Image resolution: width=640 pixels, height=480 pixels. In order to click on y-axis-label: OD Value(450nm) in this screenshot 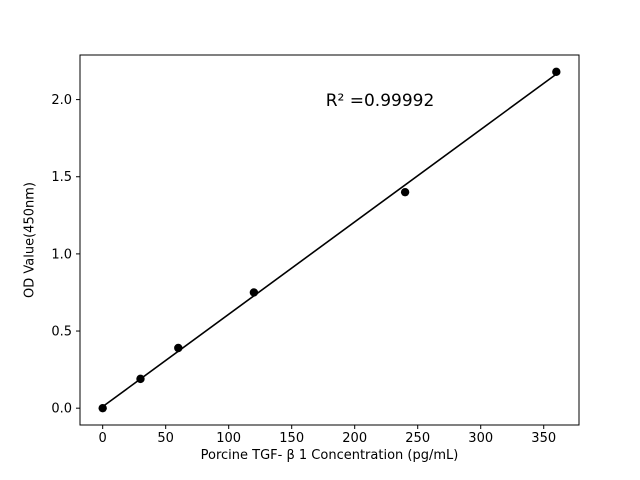, I will do `click(30, 240)`.